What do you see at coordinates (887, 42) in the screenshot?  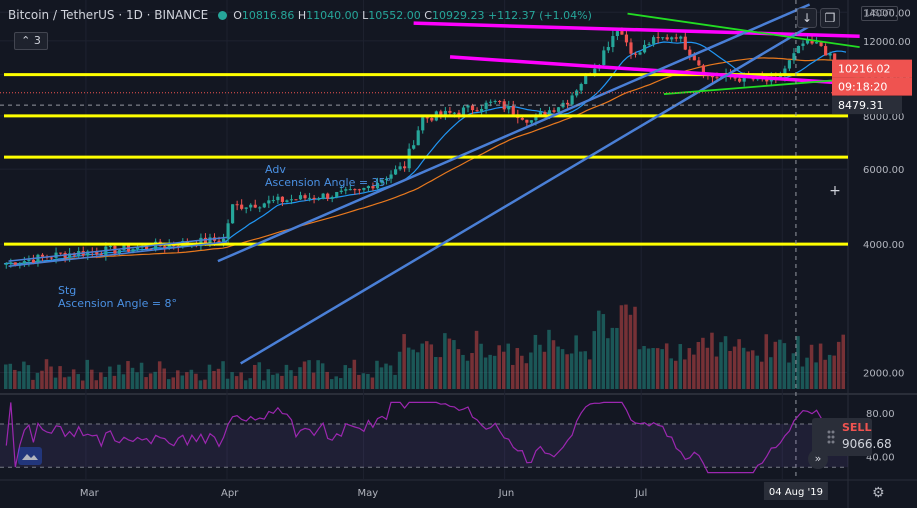 I see `y-tick-label: 12000.00` at bounding box center [887, 42].